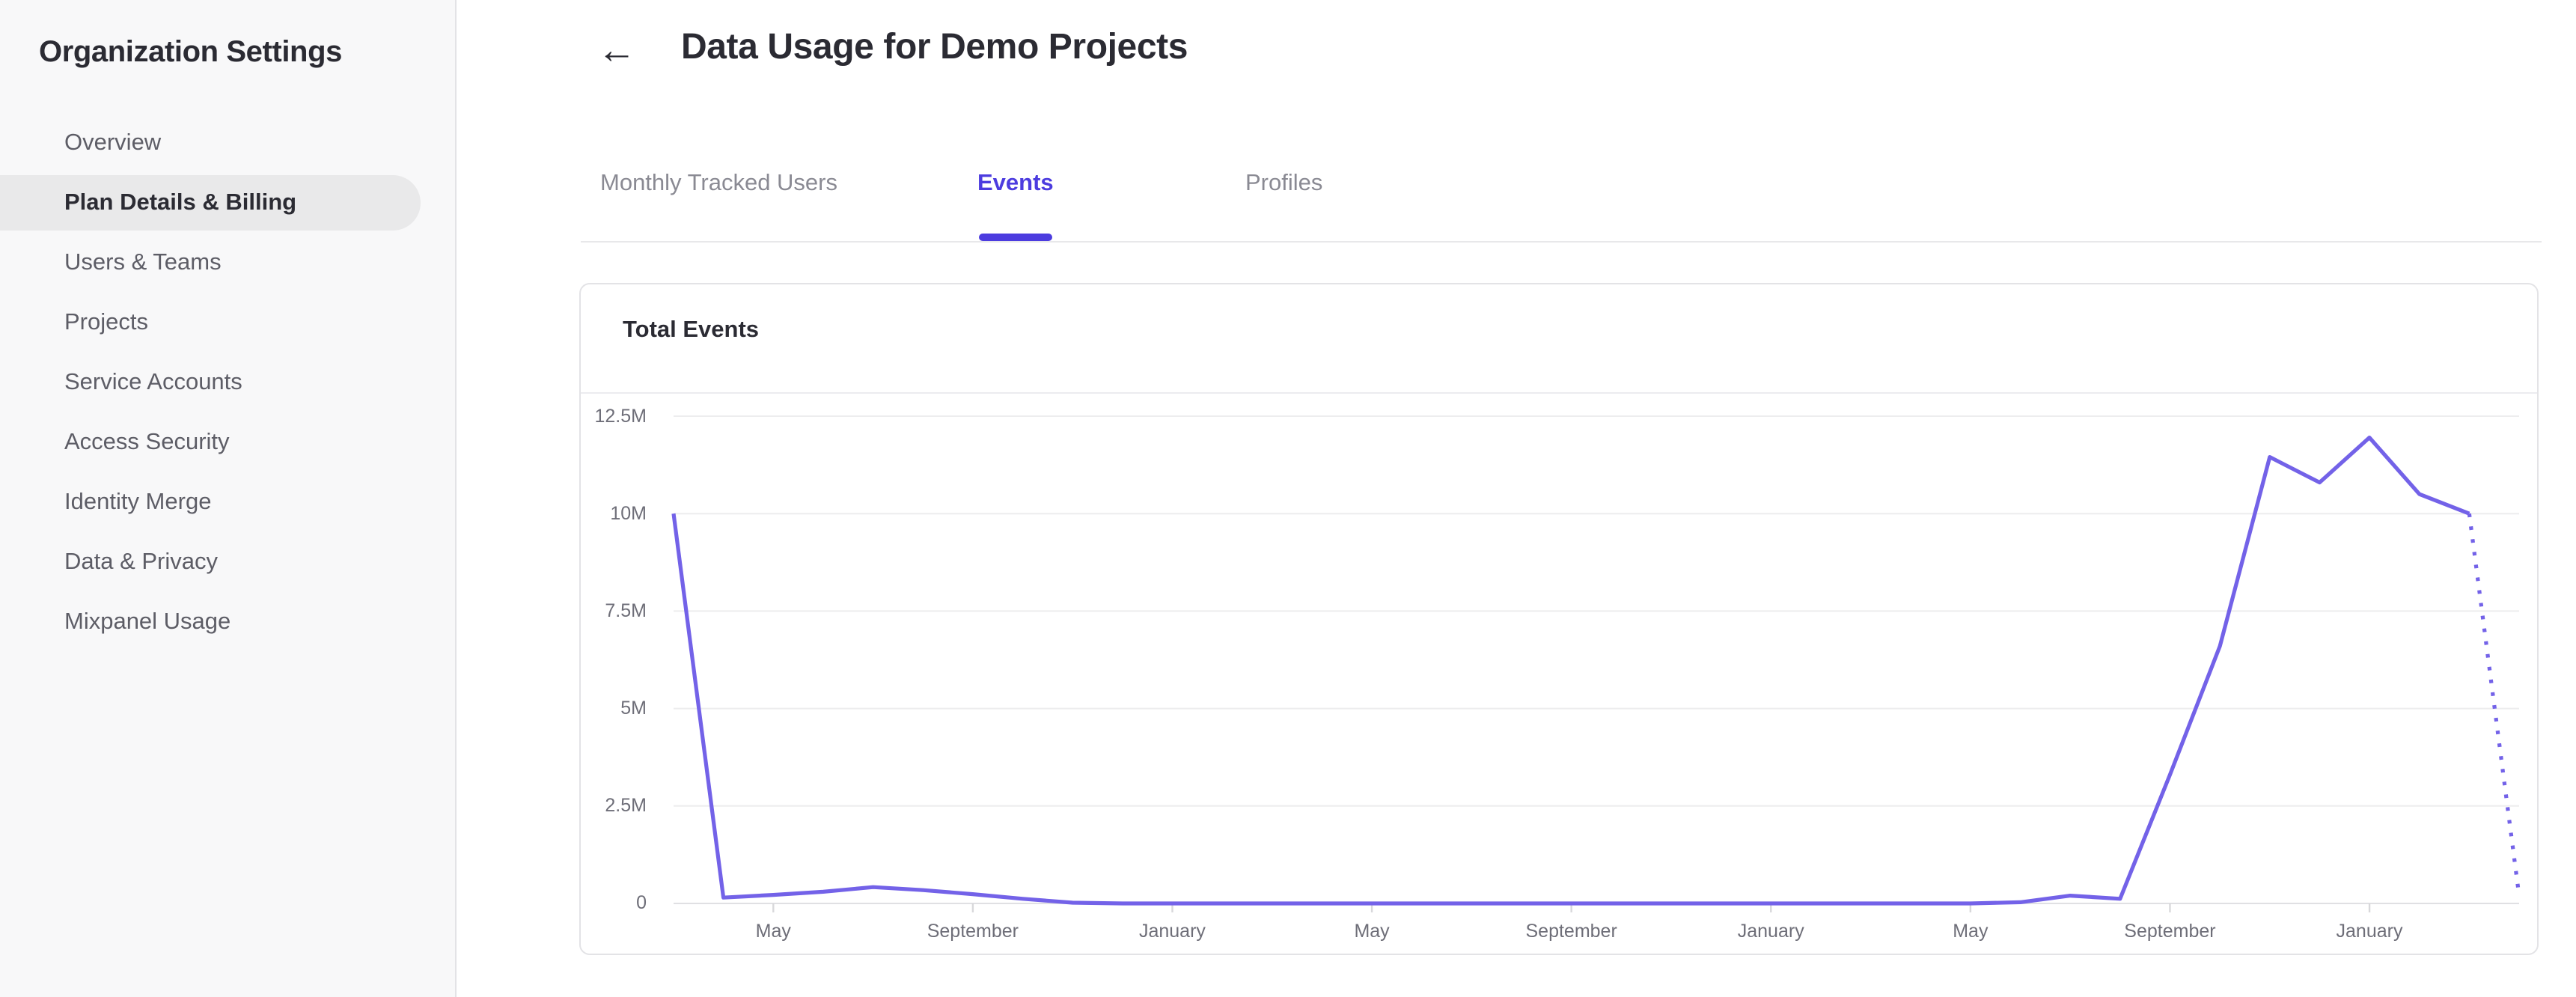 This screenshot has width=2576, height=997. What do you see at coordinates (1561, 242) in the screenshot?
I see `tab-bar-divider` at bounding box center [1561, 242].